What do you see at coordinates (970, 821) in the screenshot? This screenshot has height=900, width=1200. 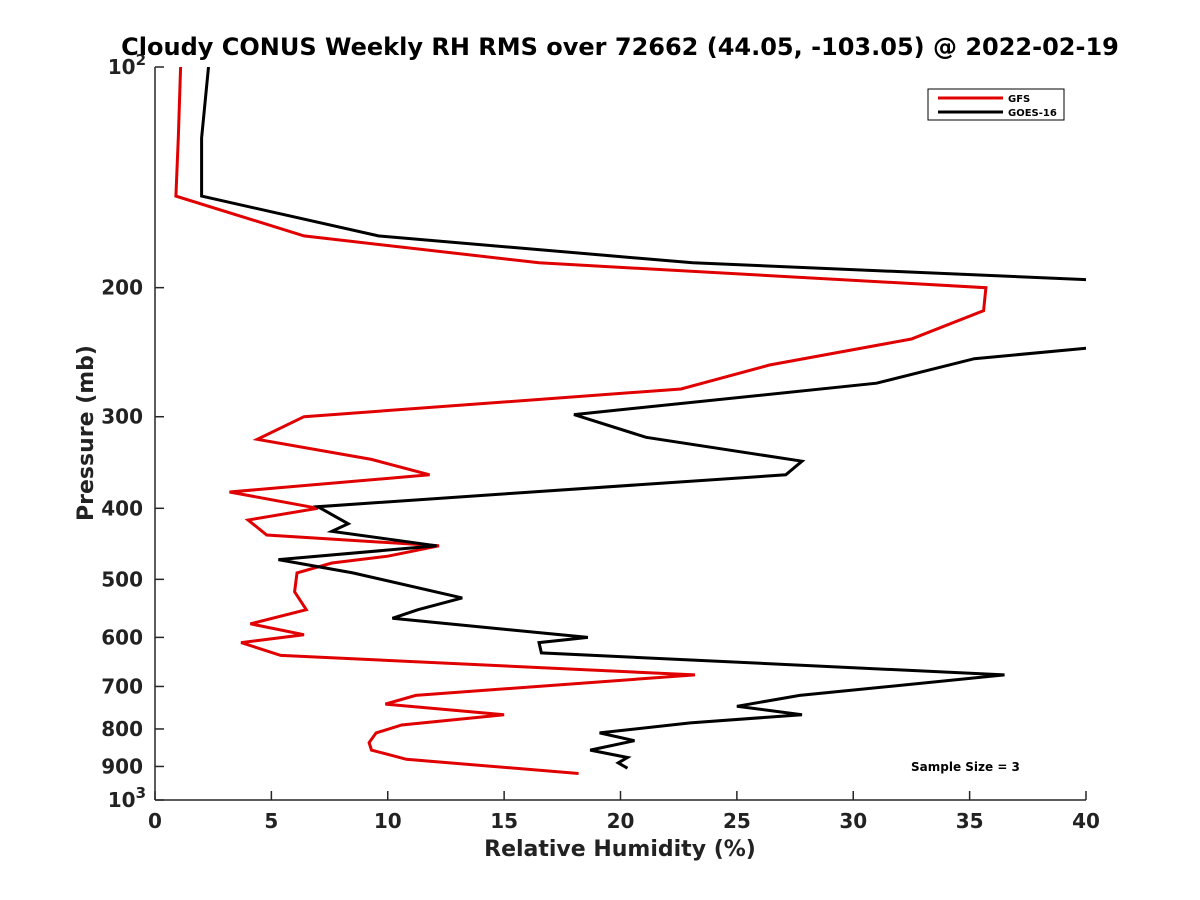 I see `x-tick-label: 35` at bounding box center [970, 821].